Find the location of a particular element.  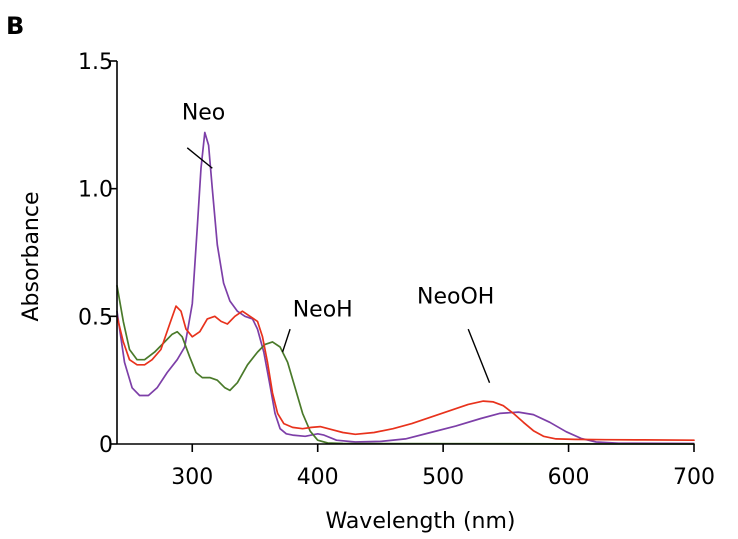

x-ticks: 300 400 500 600 700 is located at coordinates (443, 467).